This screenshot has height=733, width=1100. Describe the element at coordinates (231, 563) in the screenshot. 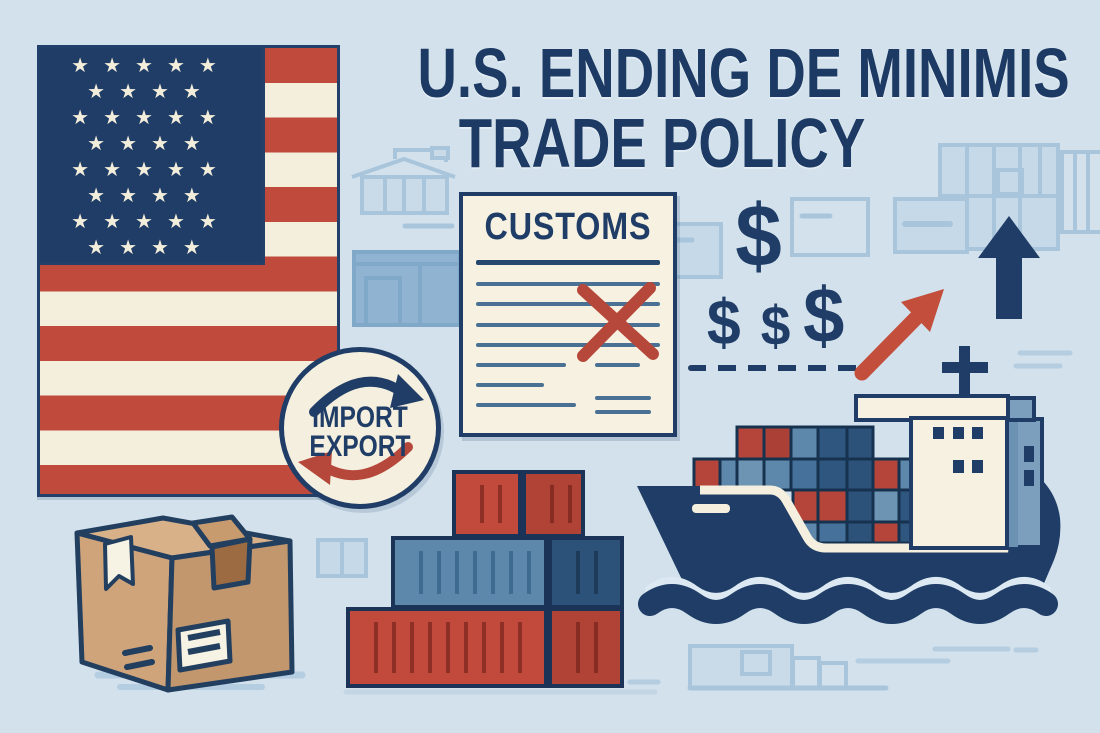

I see `box-tape-flap` at that location.